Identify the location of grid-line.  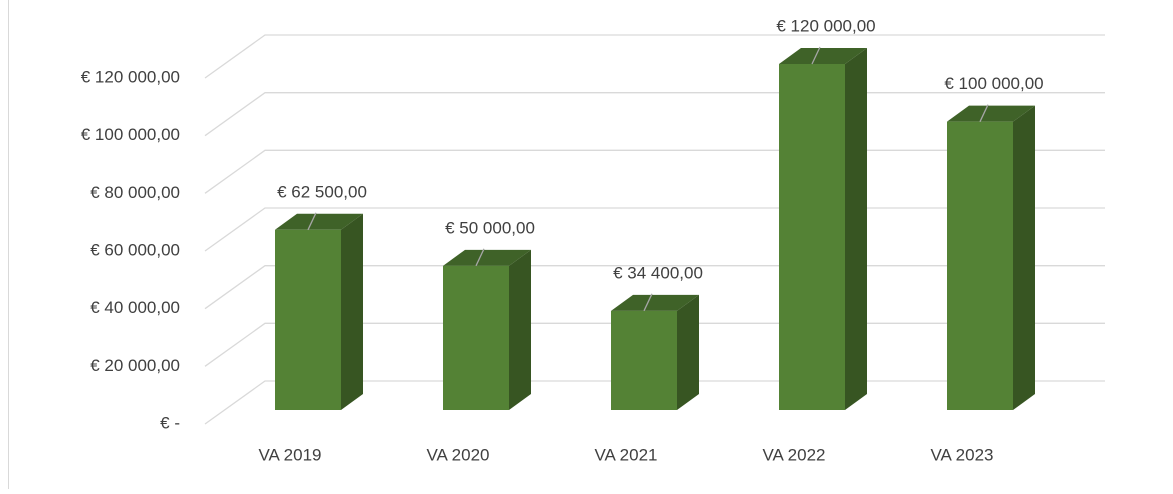
(654, 56).